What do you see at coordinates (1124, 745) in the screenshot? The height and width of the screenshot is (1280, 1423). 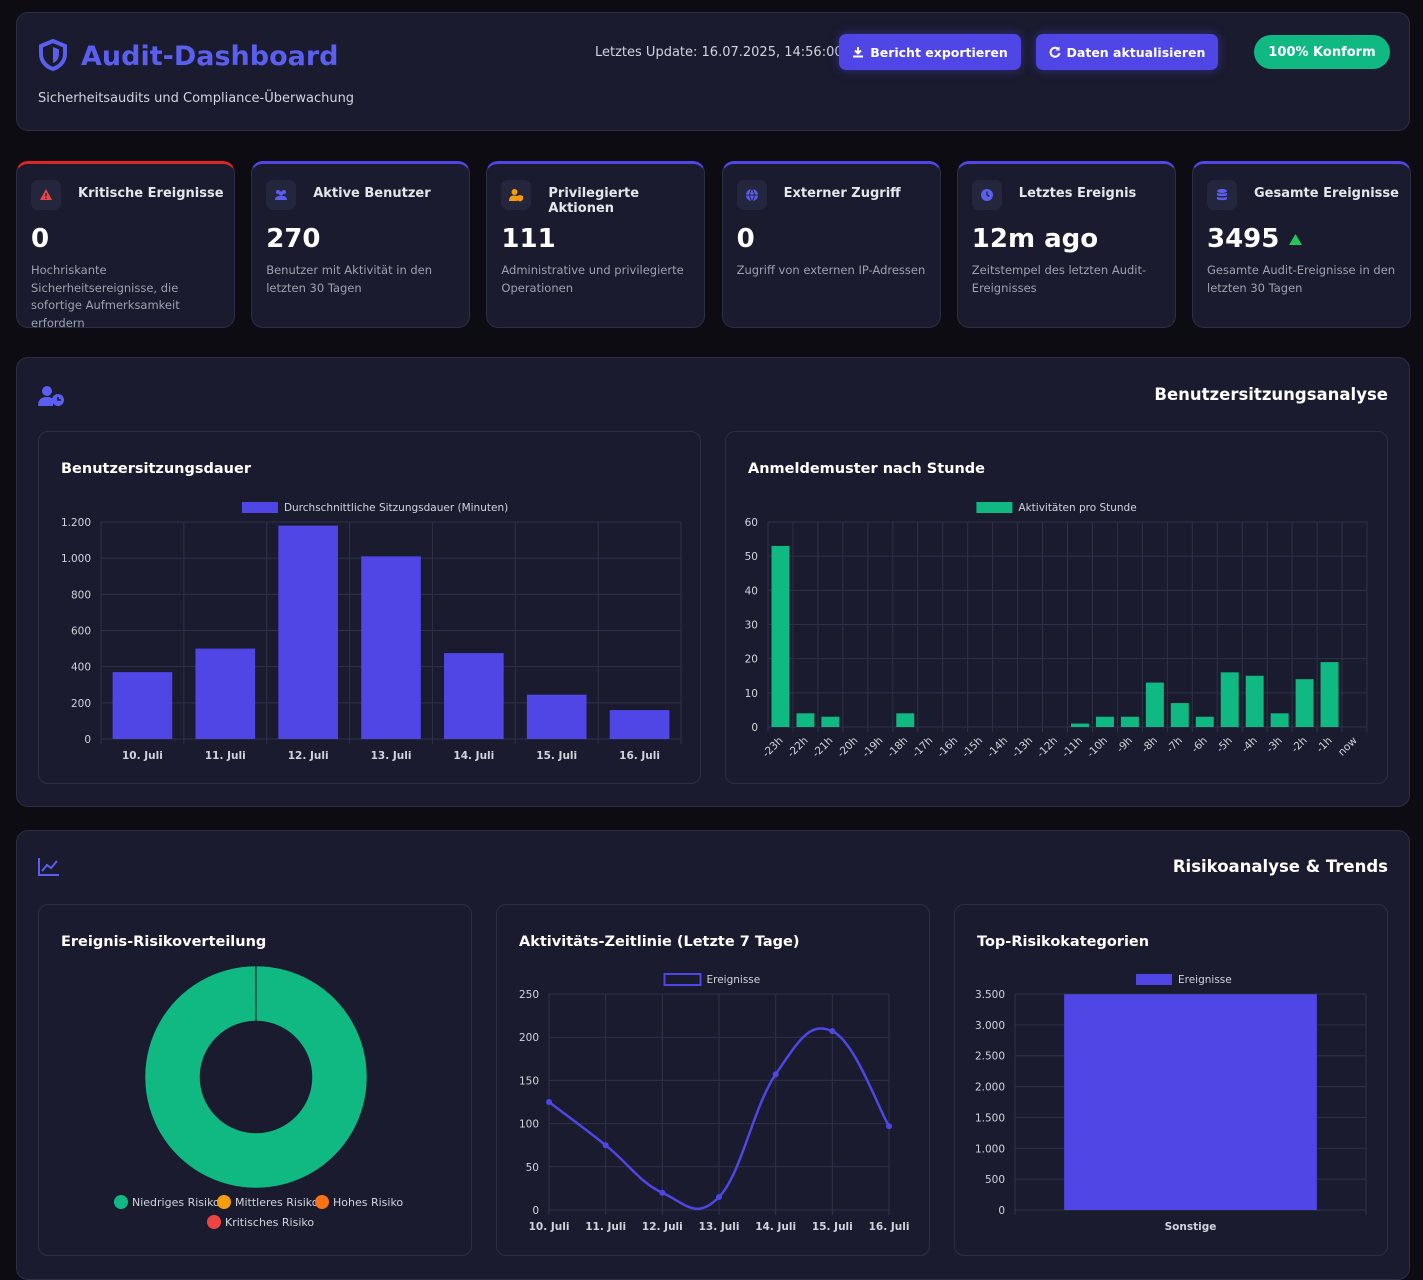 I see `x-tick-label: -9h` at bounding box center [1124, 745].